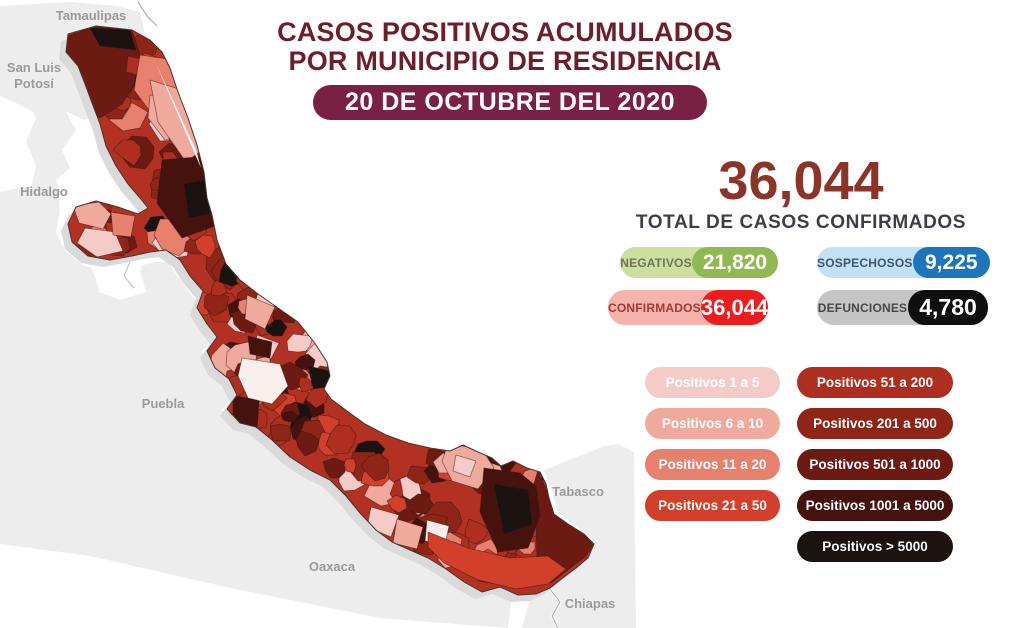 The width and height of the screenshot is (1024, 628). Describe the element at coordinates (44, 191) in the screenshot. I see `map-label-hidalgo: Hidalgo` at that location.